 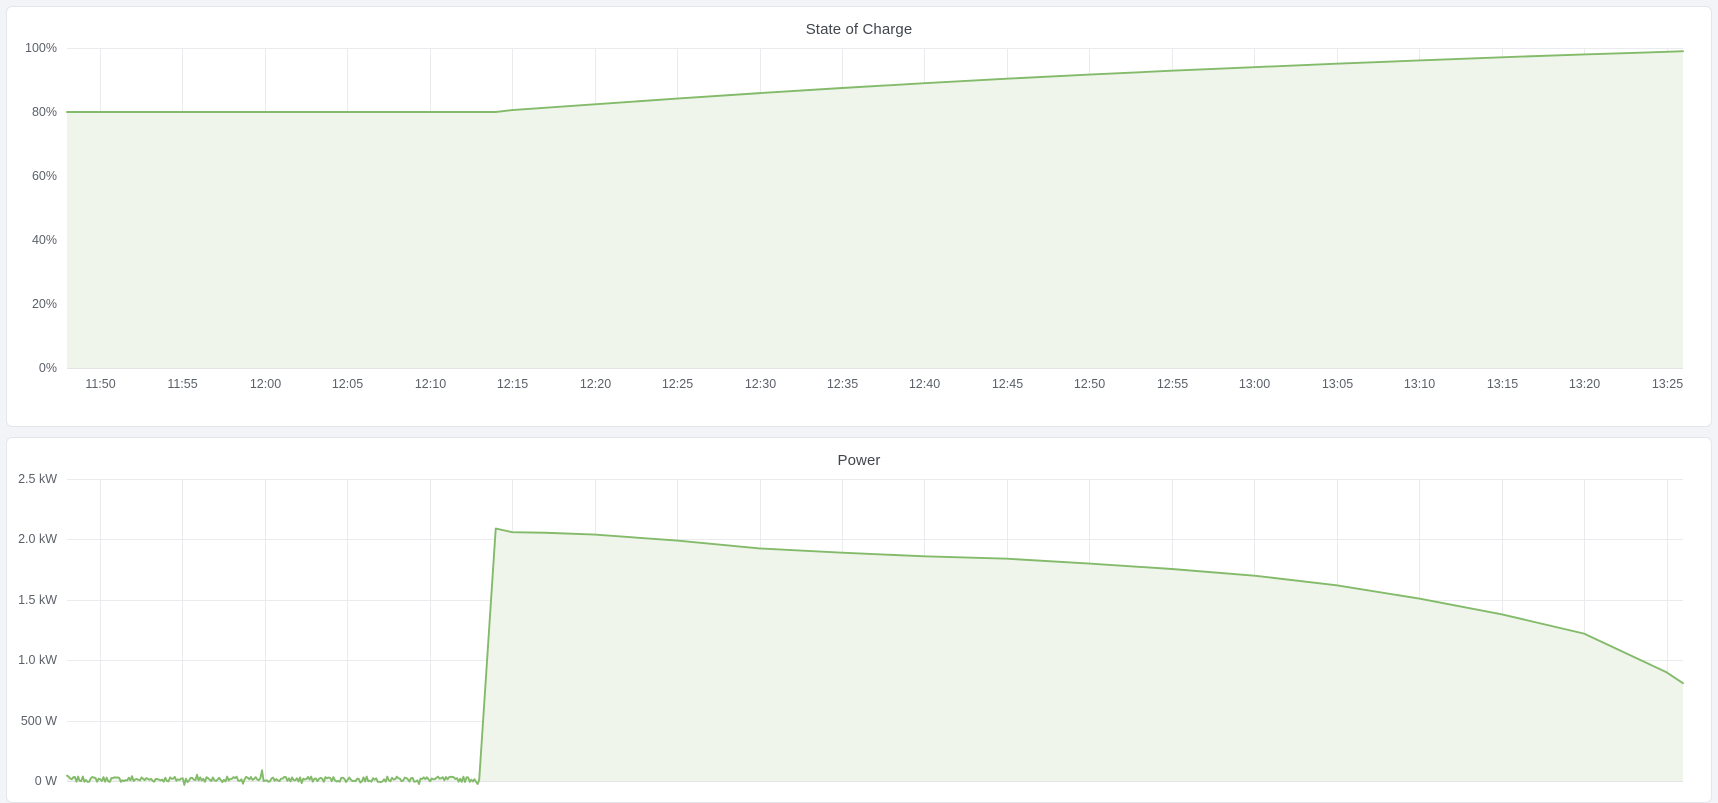 I want to click on y-axis-tick-label: 2.5 kW, so click(x=37, y=479).